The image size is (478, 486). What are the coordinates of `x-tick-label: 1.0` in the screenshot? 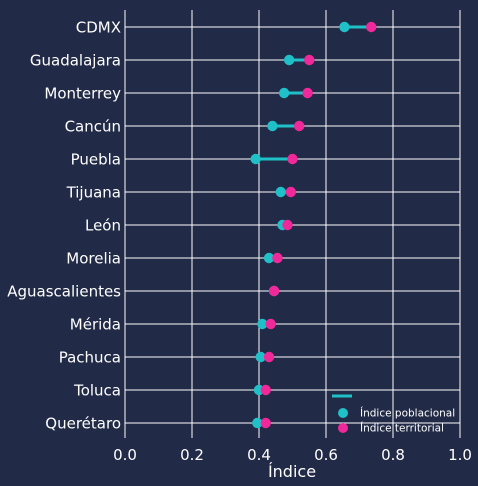 It's located at (460, 455).